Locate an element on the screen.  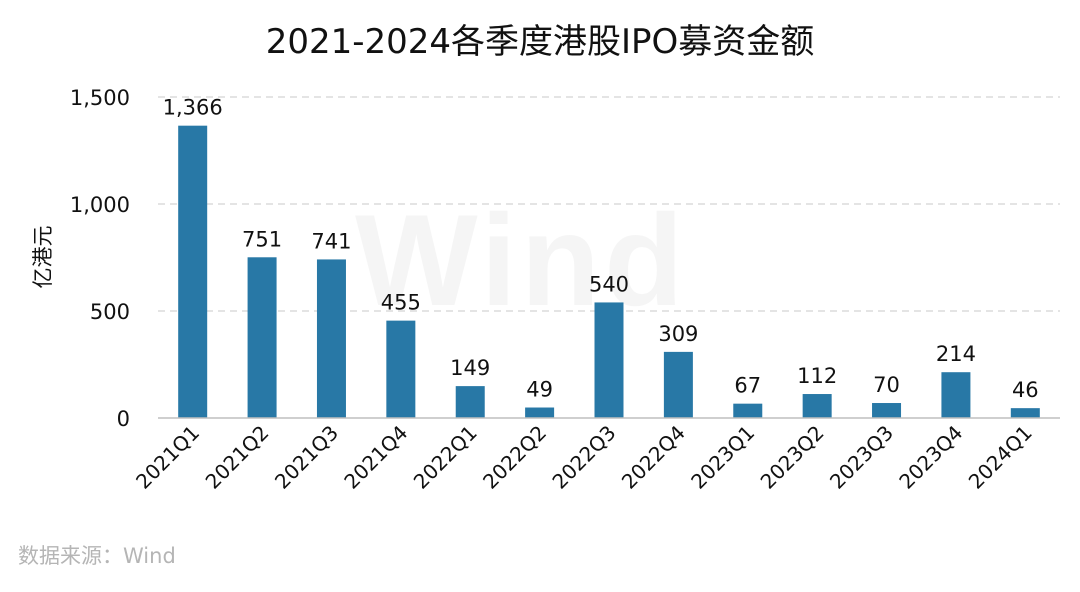
data-label: 540 is located at coordinates (609, 284).